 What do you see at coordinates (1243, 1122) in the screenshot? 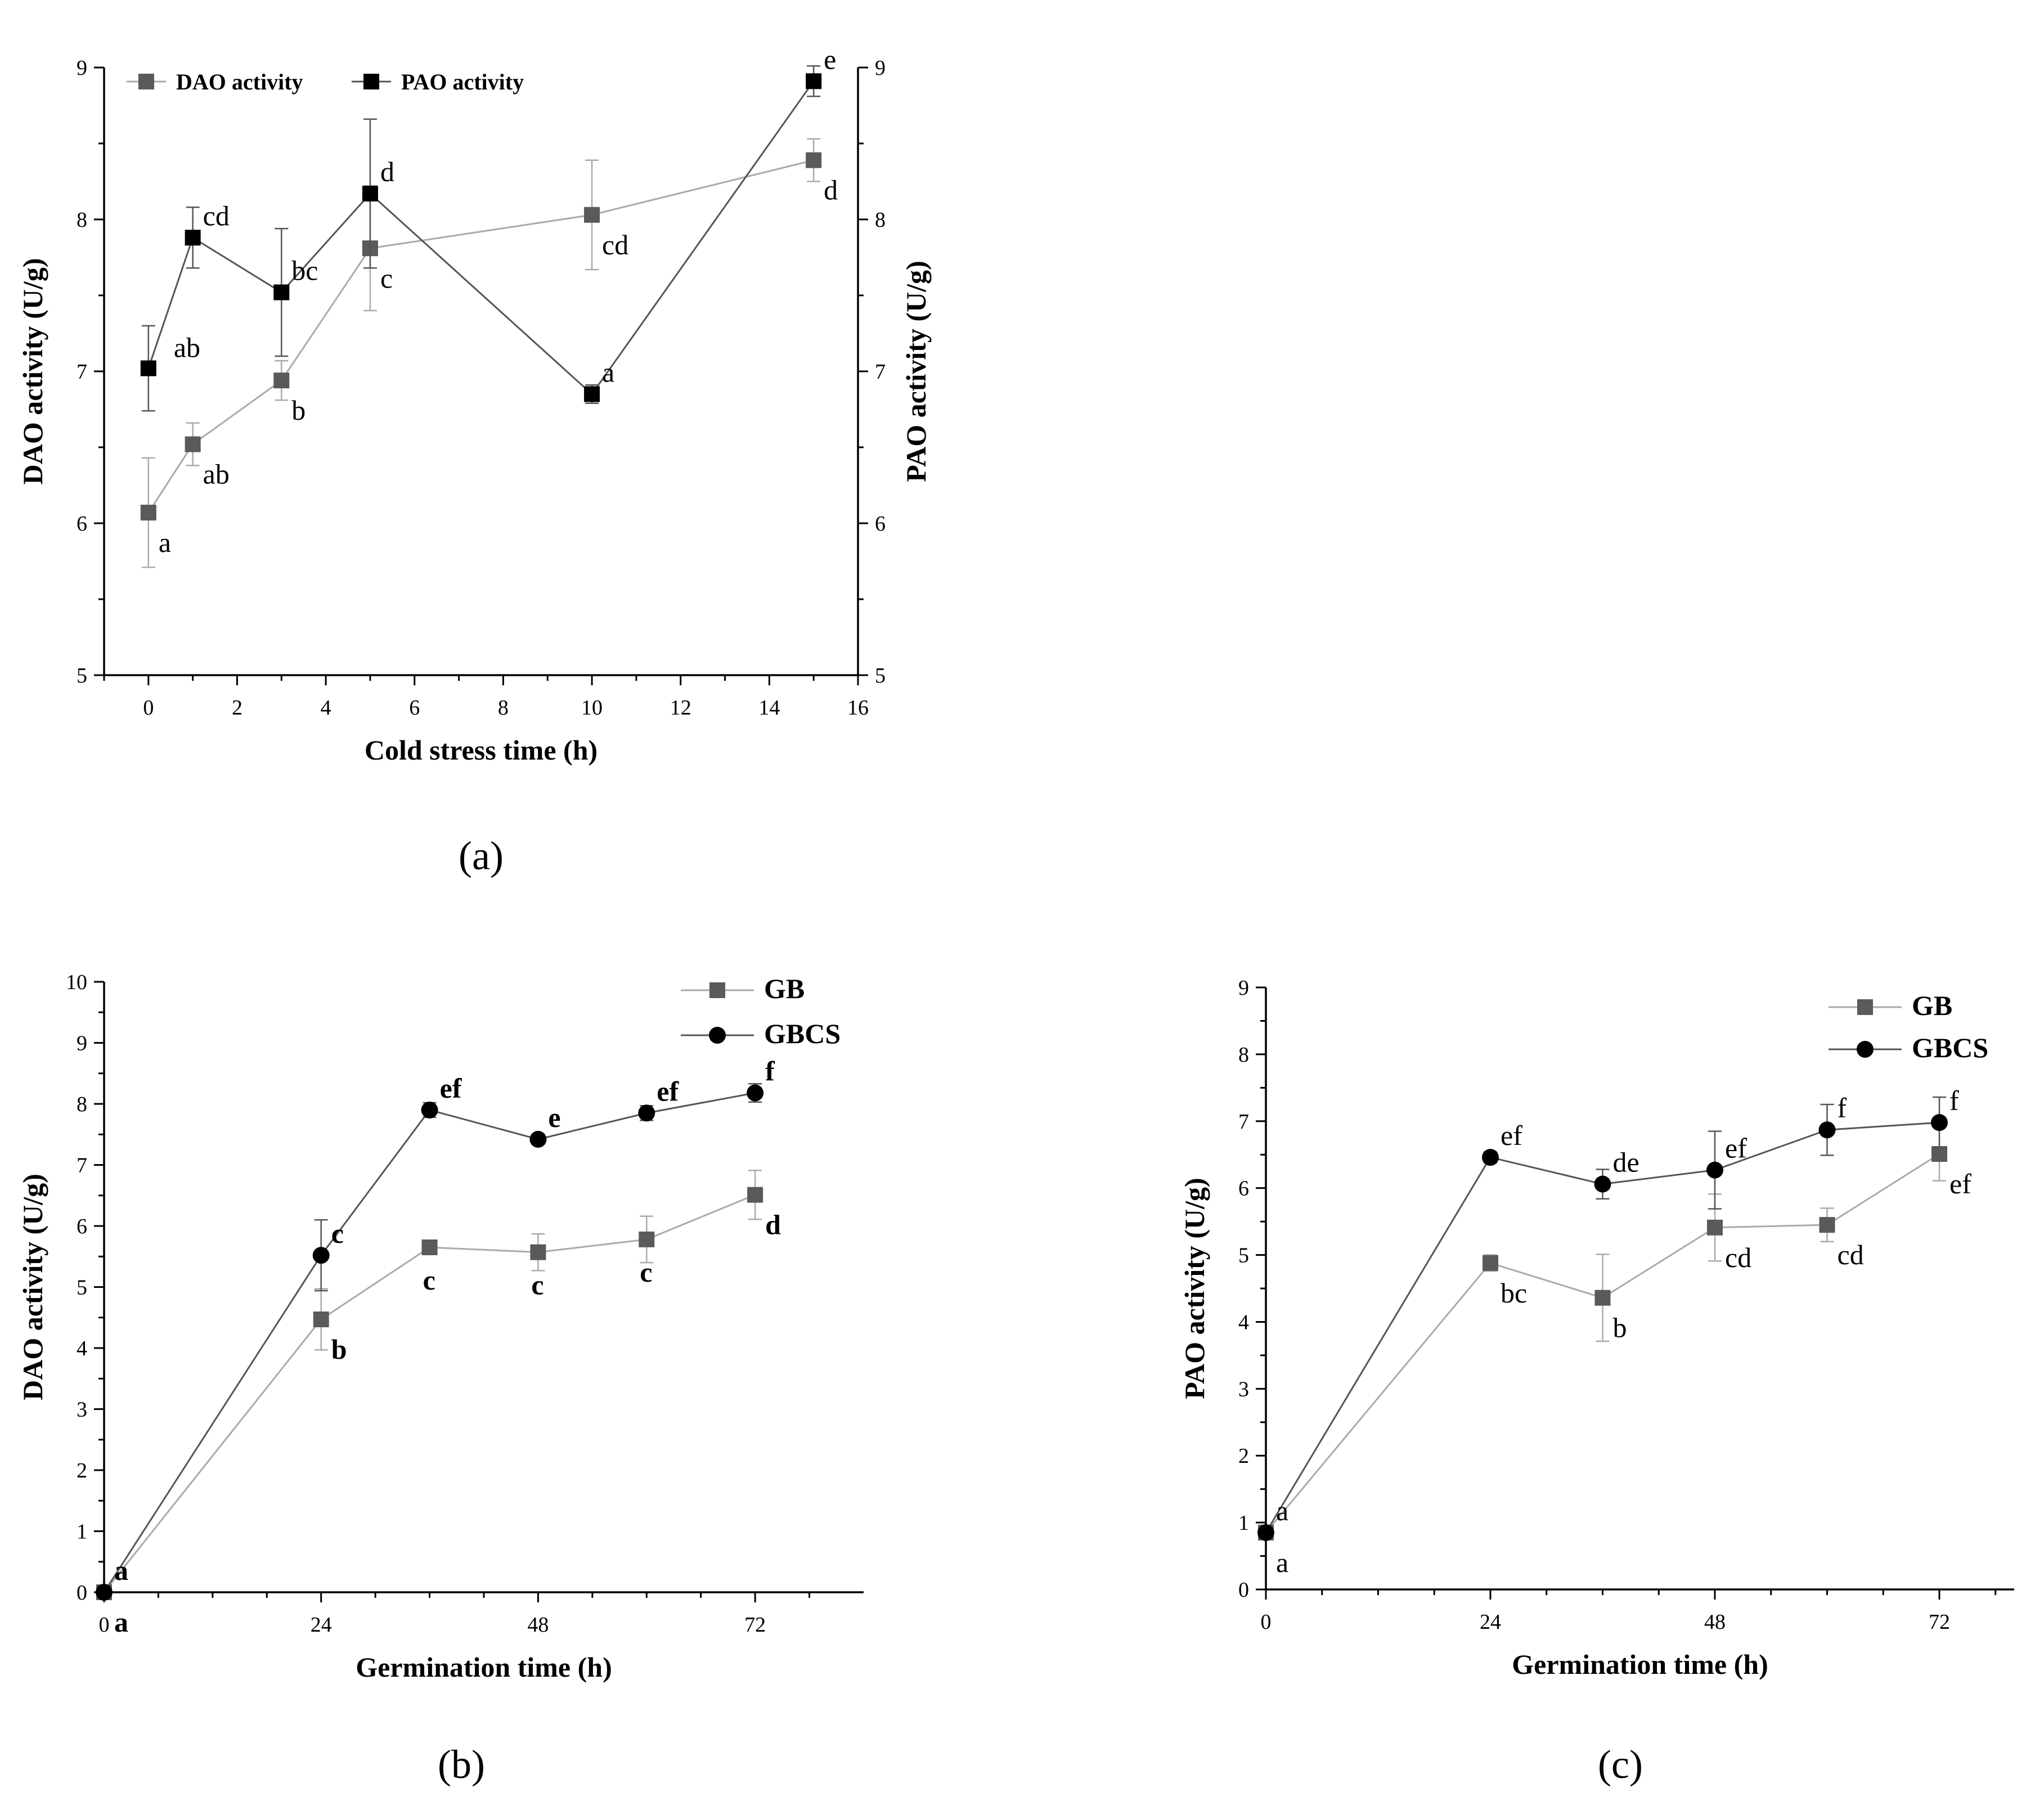
I see `y-tick-label: 7` at bounding box center [1243, 1122].